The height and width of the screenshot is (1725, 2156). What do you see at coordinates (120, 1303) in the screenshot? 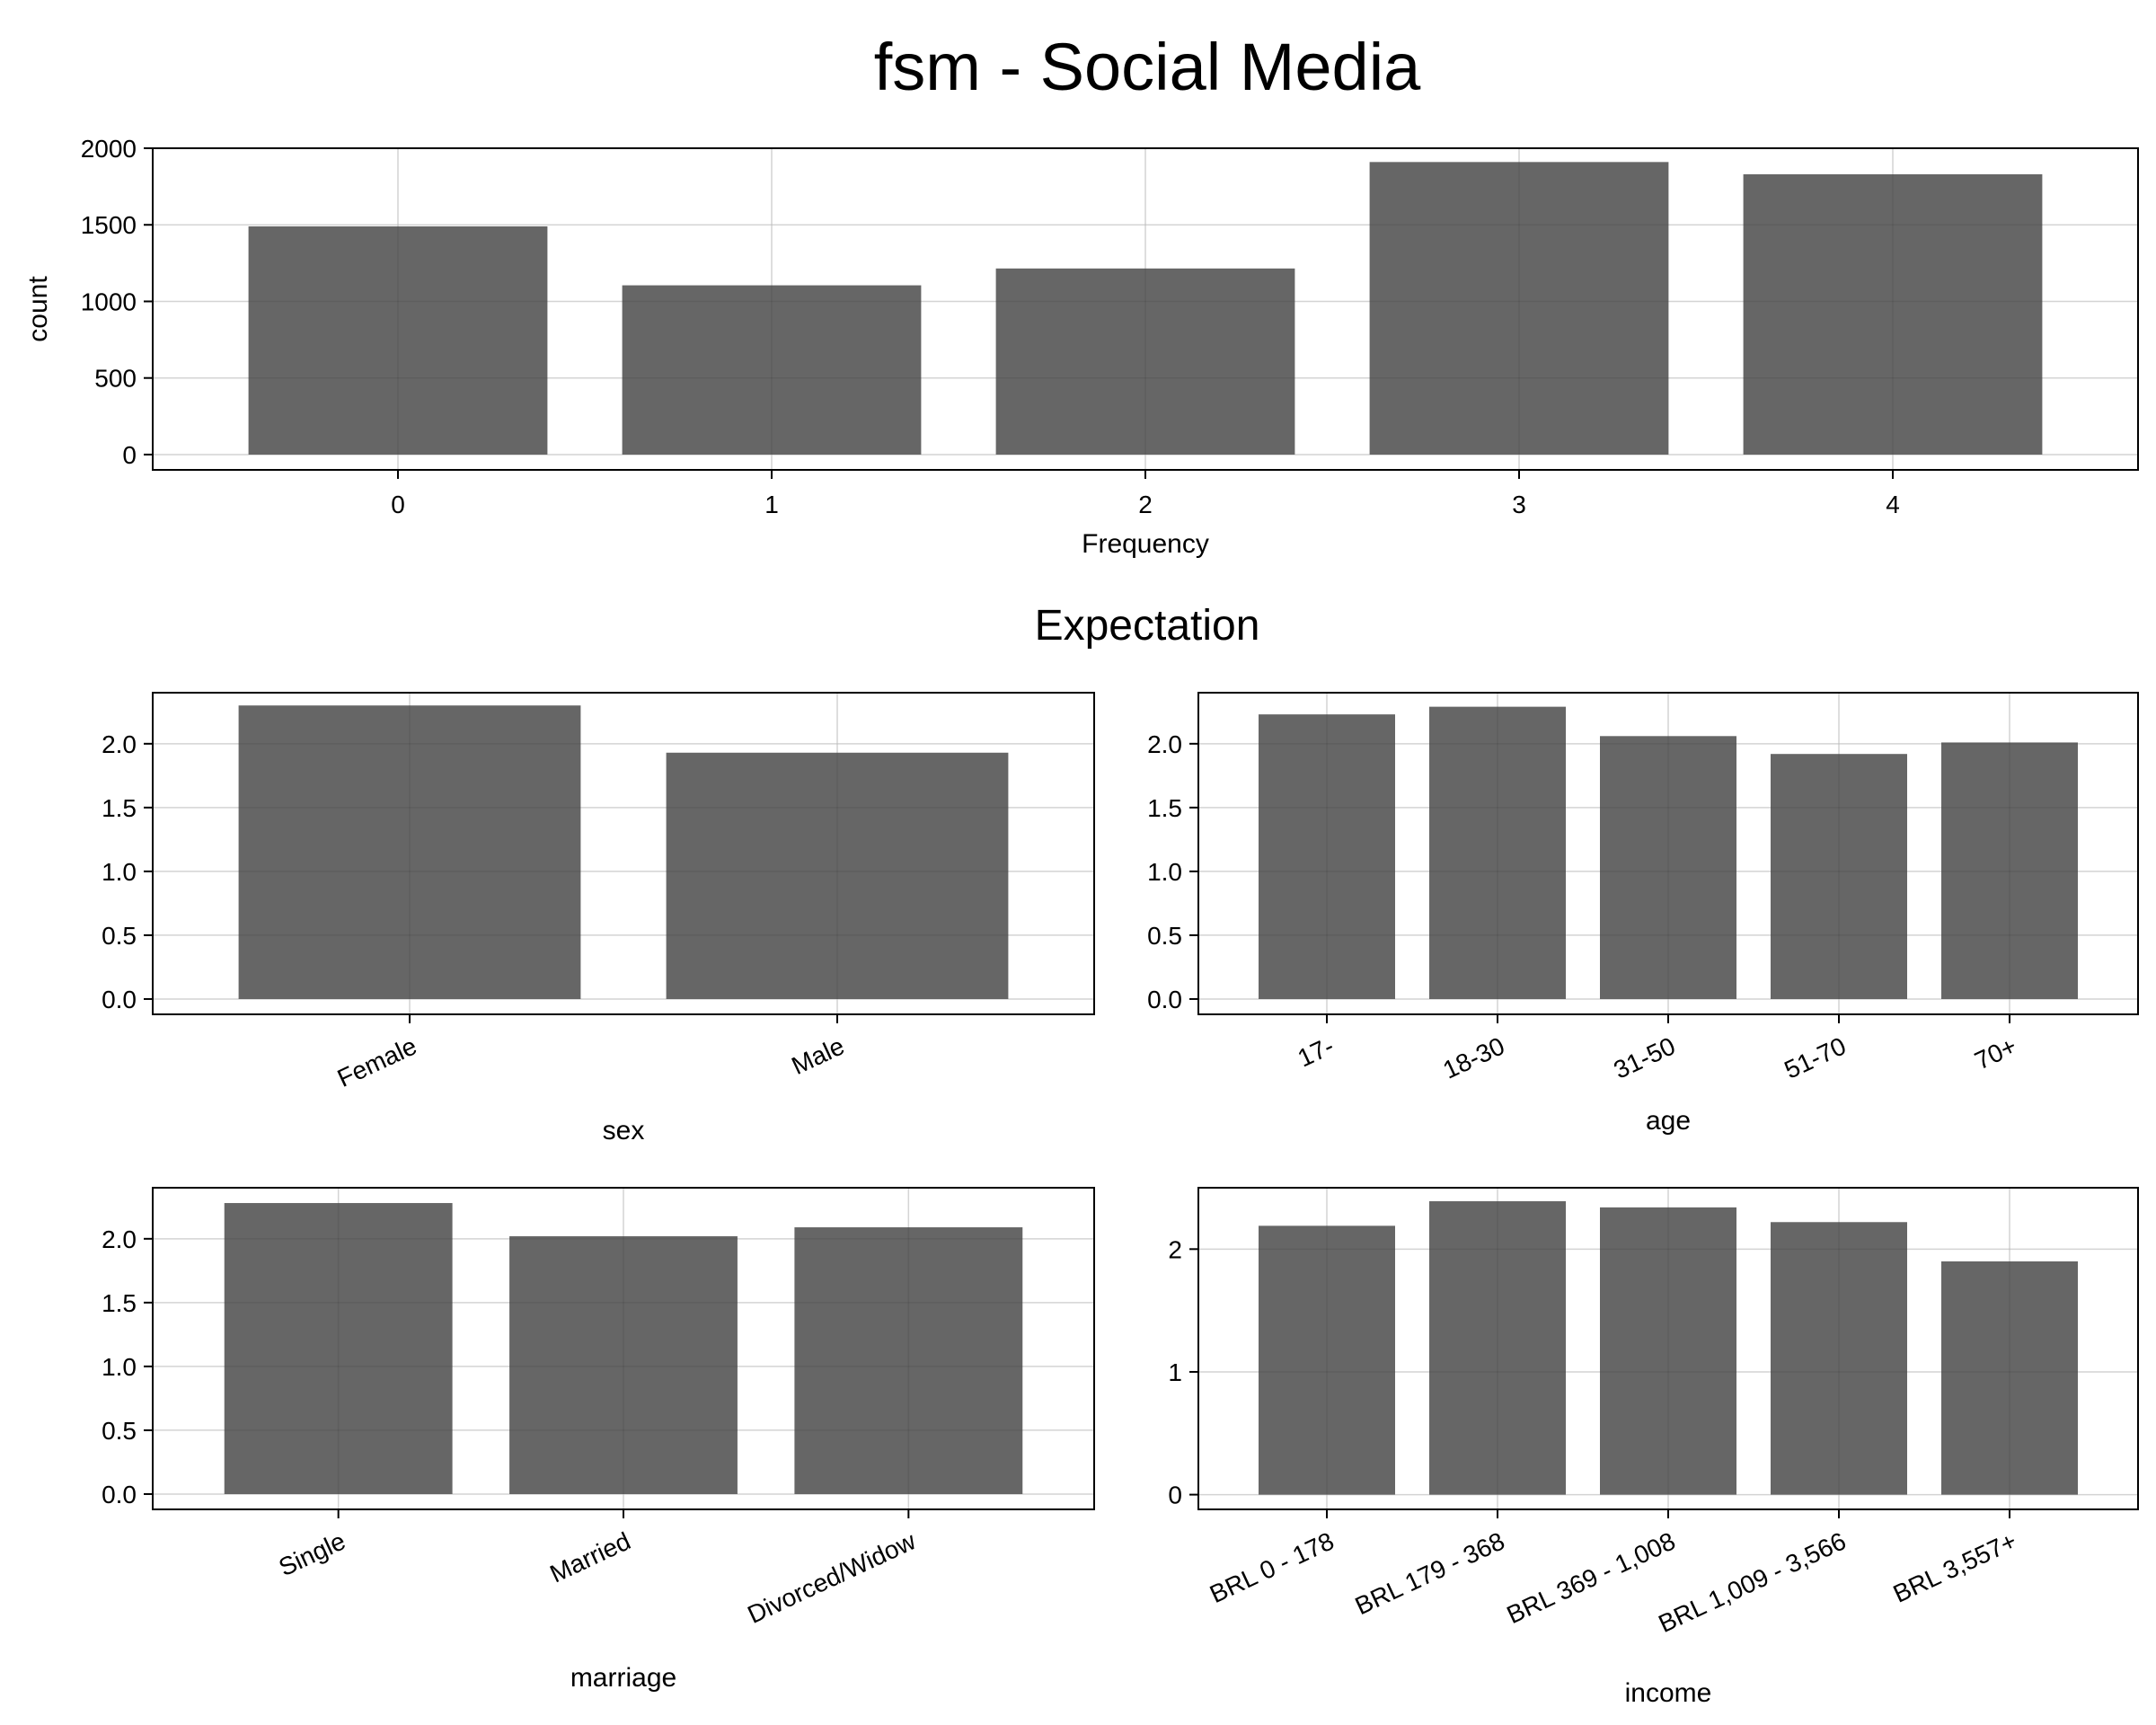
I see `marriage-ytick-label-3: 1.5` at bounding box center [120, 1303].